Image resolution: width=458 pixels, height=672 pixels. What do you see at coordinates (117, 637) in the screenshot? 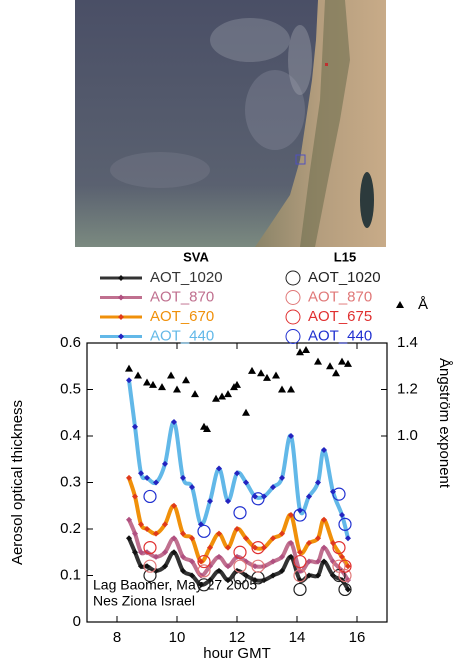
I see `x-tick-label: 8` at bounding box center [117, 637].